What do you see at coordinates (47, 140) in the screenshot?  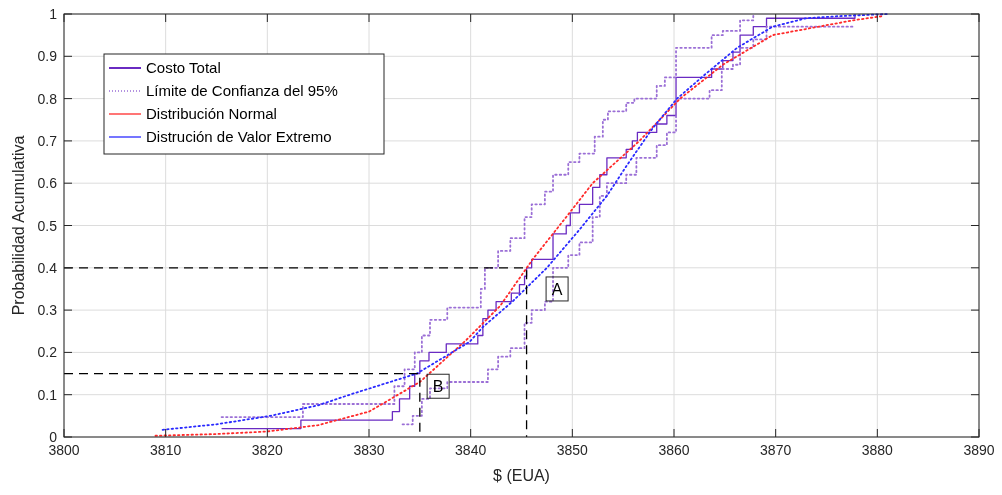 I see `y-tick-label: 0.7` at bounding box center [47, 140].